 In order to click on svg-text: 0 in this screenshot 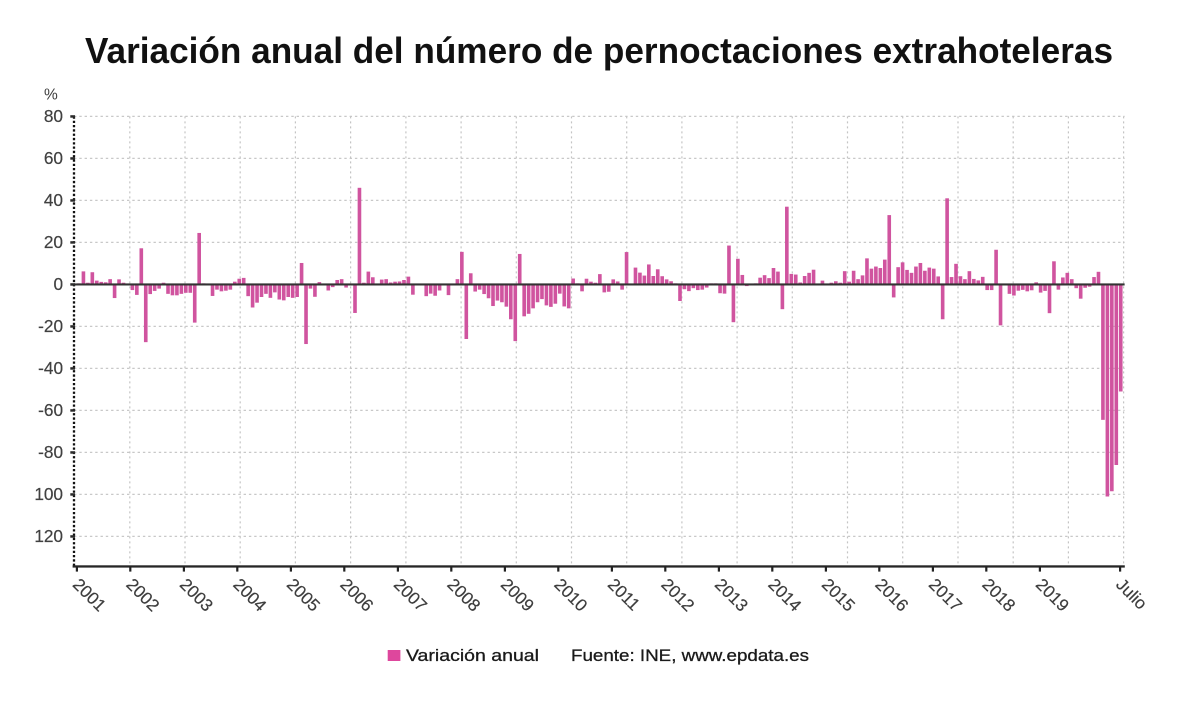, I will do `click(58, 284)`.